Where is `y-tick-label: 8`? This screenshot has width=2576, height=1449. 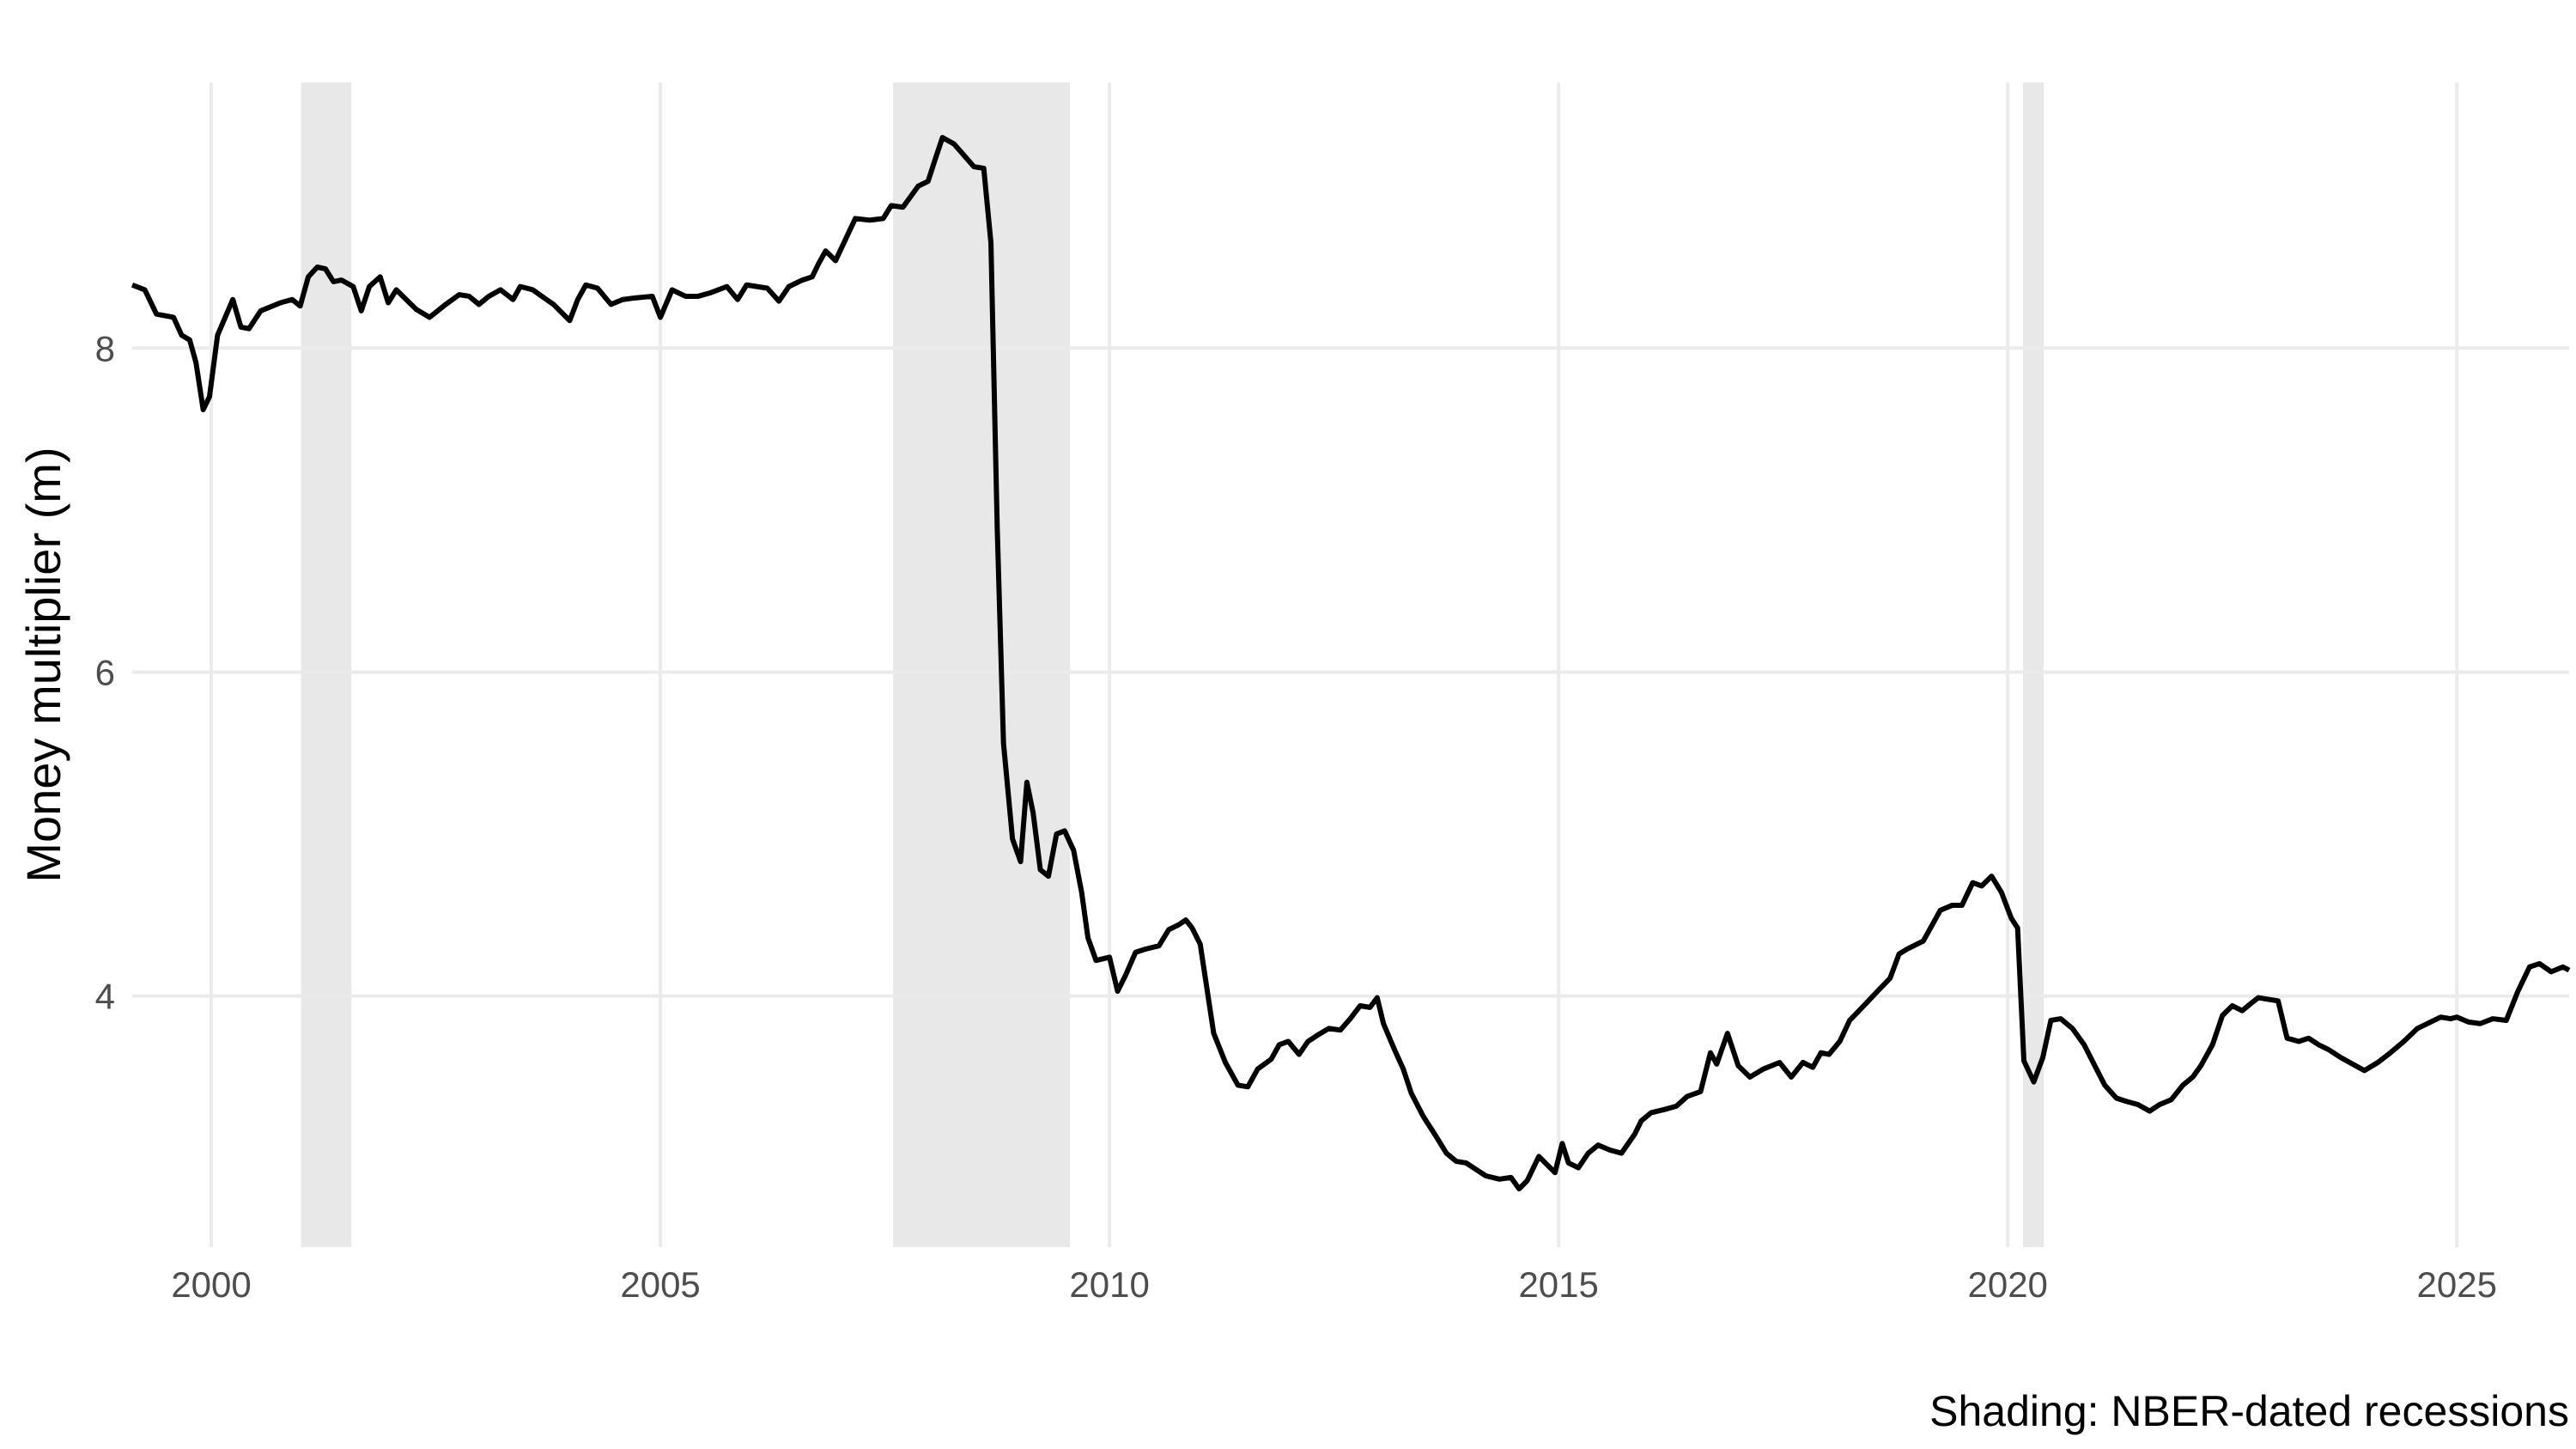
y-tick-label: 8 is located at coordinates (105, 348).